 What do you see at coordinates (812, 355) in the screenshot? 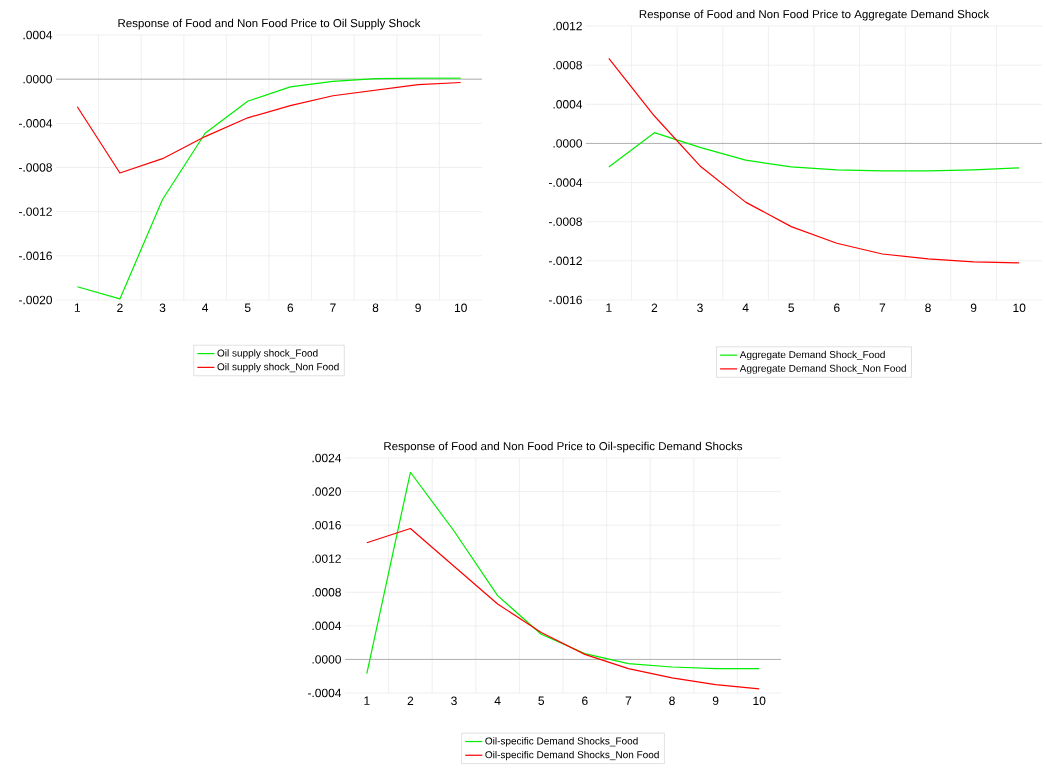
I see `legend-label: Aggregate Demand Shock_Food` at bounding box center [812, 355].